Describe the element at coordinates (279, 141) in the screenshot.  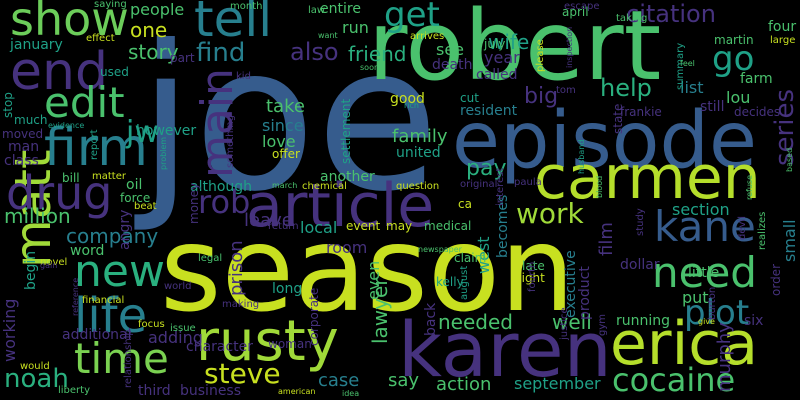
I see `word-love: love` at that location.